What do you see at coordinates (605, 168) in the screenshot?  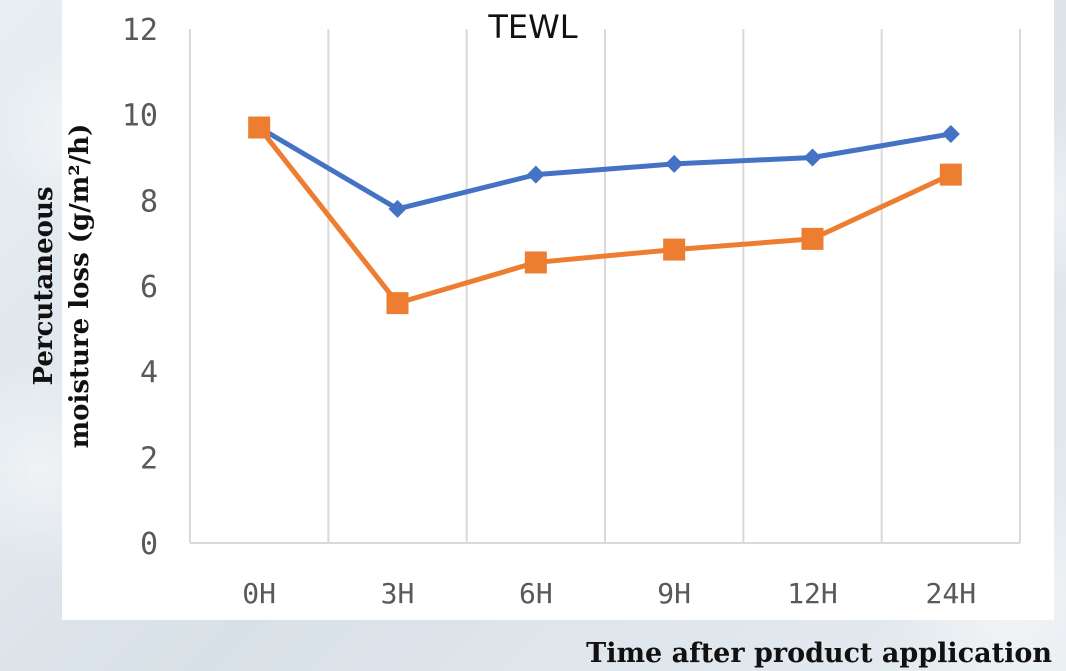 I see `series-1-line` at bounding box center [605, 168].